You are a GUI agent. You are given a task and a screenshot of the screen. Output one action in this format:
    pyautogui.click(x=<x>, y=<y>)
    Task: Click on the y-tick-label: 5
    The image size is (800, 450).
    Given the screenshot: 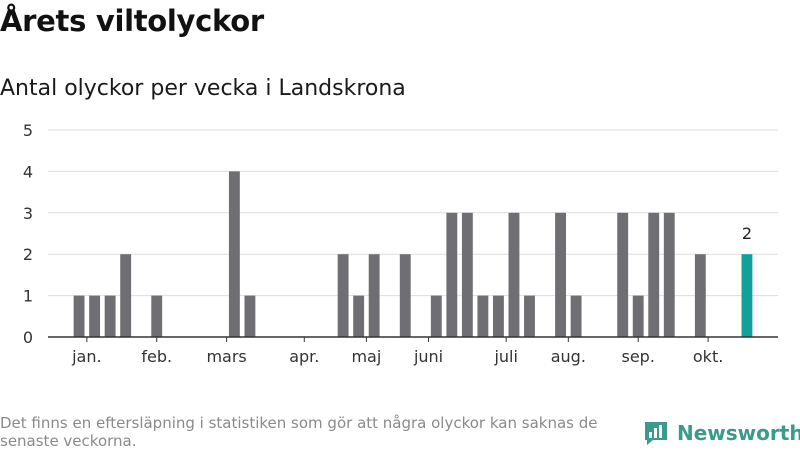 What is the action you would take?
    pyautogui.click(x=28, y=130)
    